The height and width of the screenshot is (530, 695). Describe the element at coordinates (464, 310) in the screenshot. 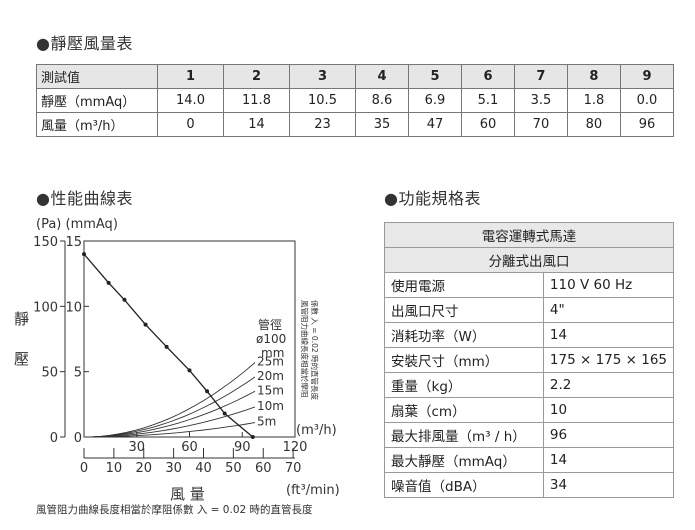

I see `spec-label: 出風口尺寸` at that location.